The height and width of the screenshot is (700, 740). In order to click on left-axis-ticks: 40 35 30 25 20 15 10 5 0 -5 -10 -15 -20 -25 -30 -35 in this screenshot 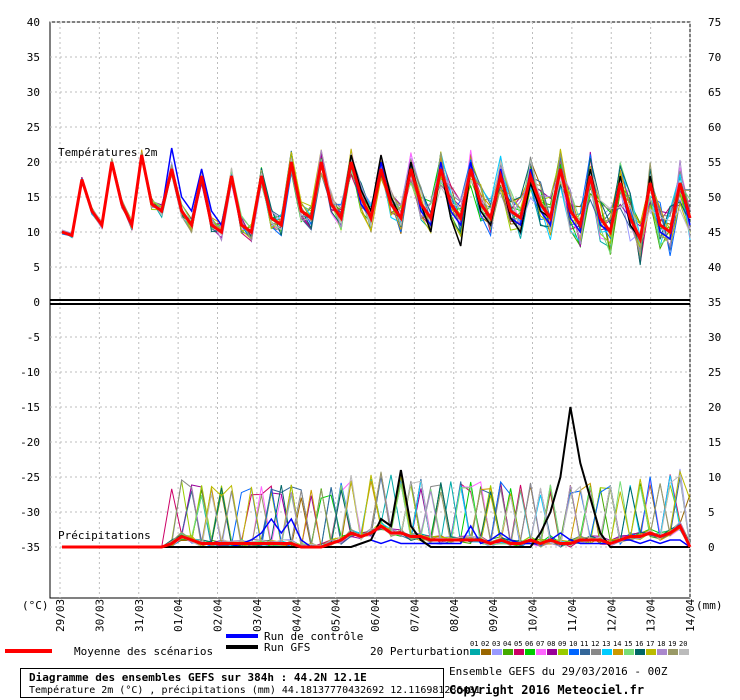, I will do `click(30, 285)`.